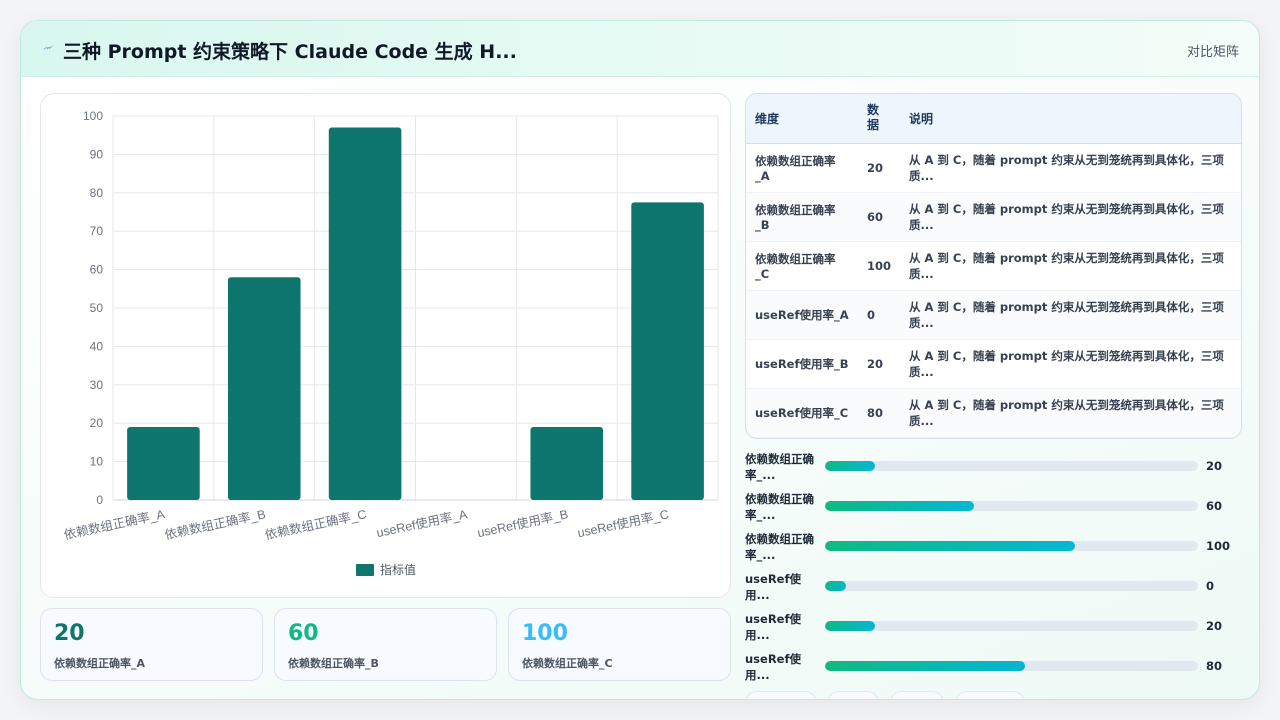  I want to click on y-tick-label: 40, so click(97, 346).